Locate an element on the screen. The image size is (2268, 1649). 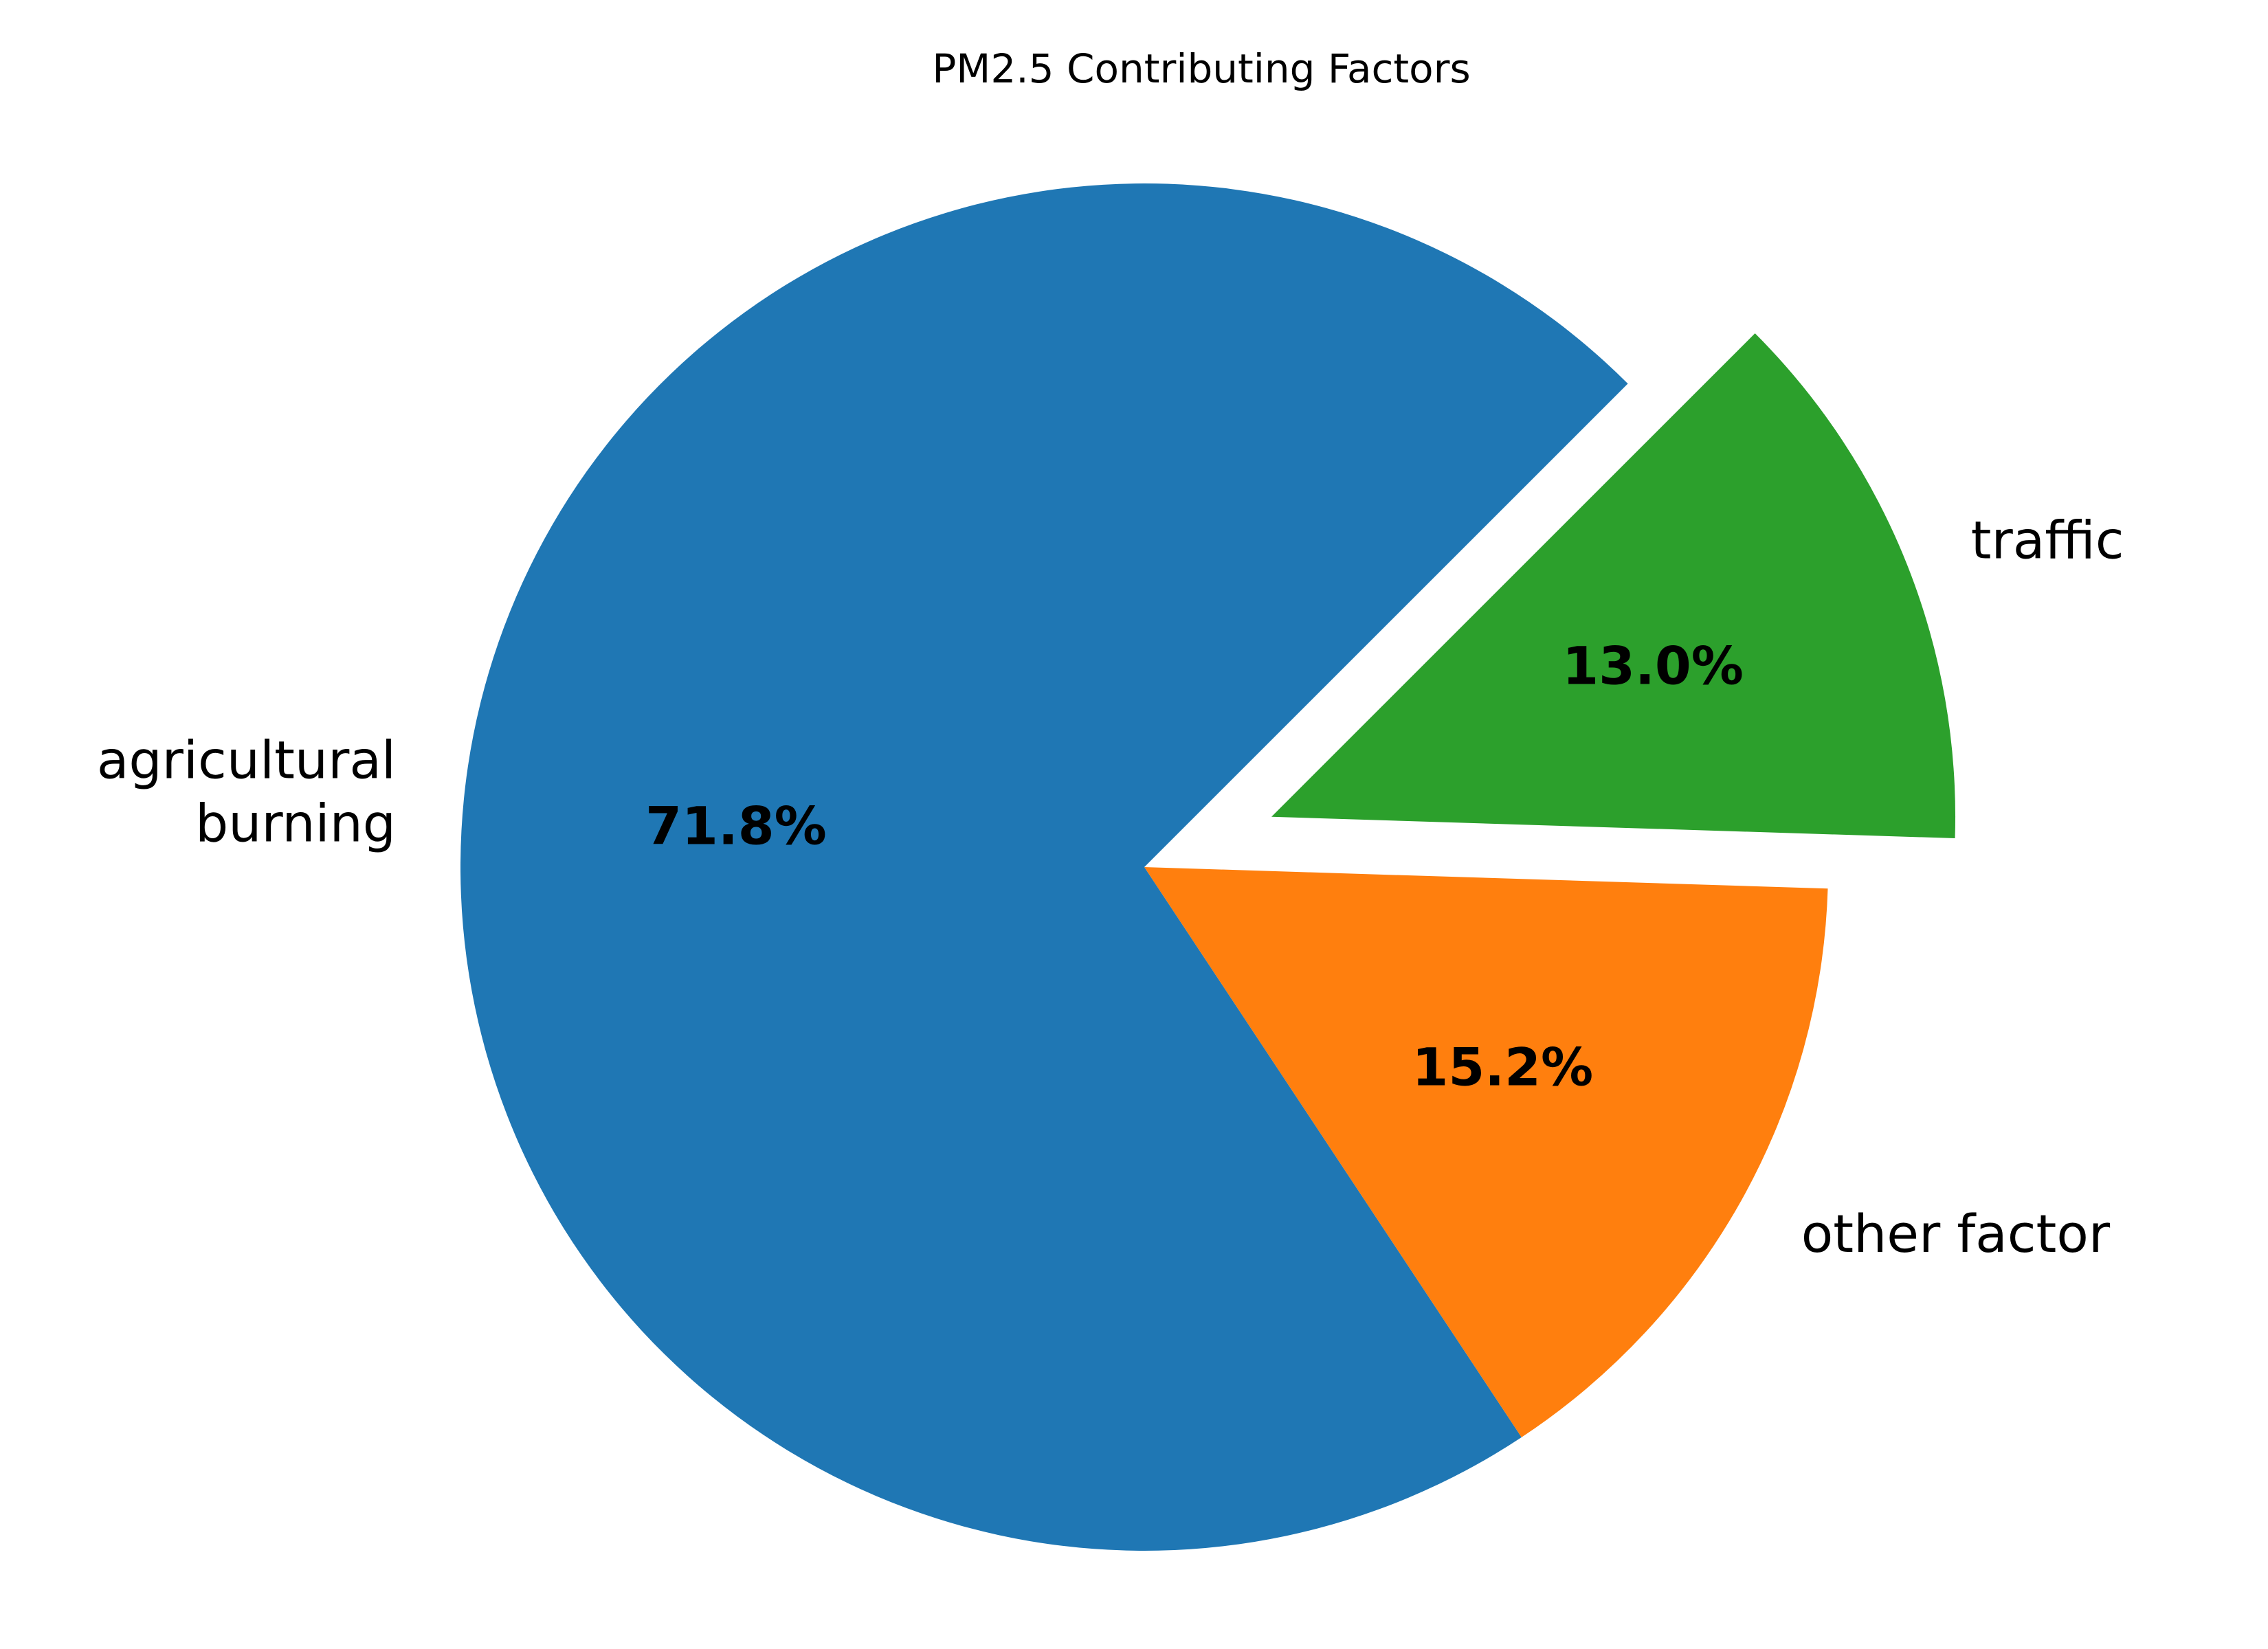
slice-label-line: other factor is located at coordinates (1956, 1233).